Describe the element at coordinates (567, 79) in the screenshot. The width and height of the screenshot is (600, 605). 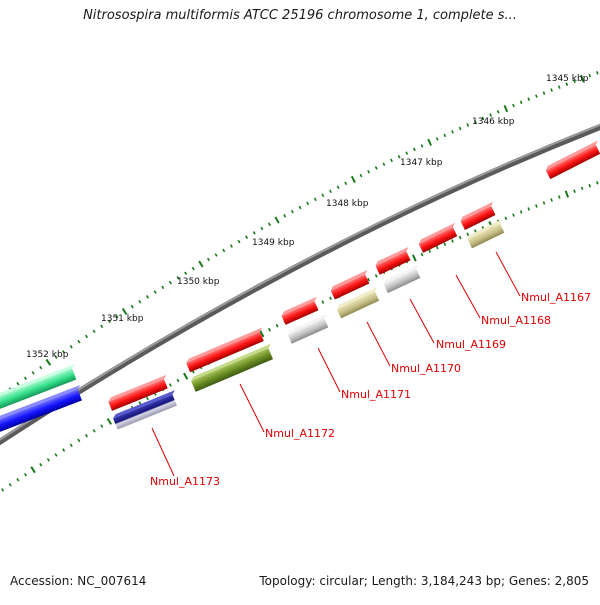
I see `tick-label: 1345 kbp` at that location.